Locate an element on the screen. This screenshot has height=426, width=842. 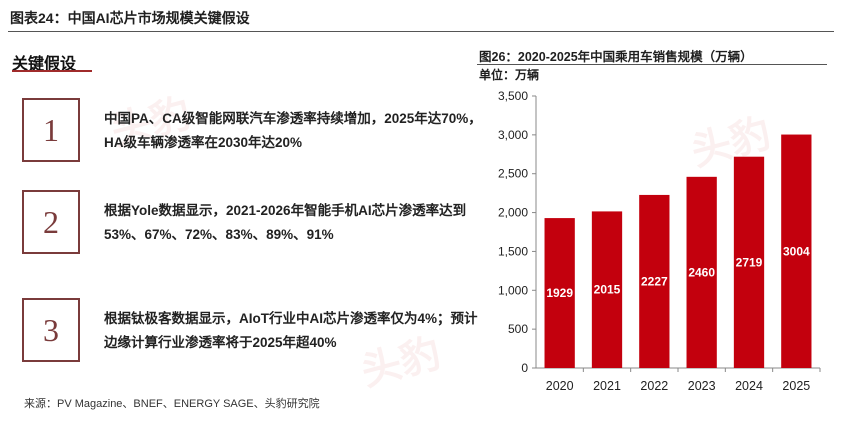
assumption-number-box: 1 is located at coordinates (51, 130).